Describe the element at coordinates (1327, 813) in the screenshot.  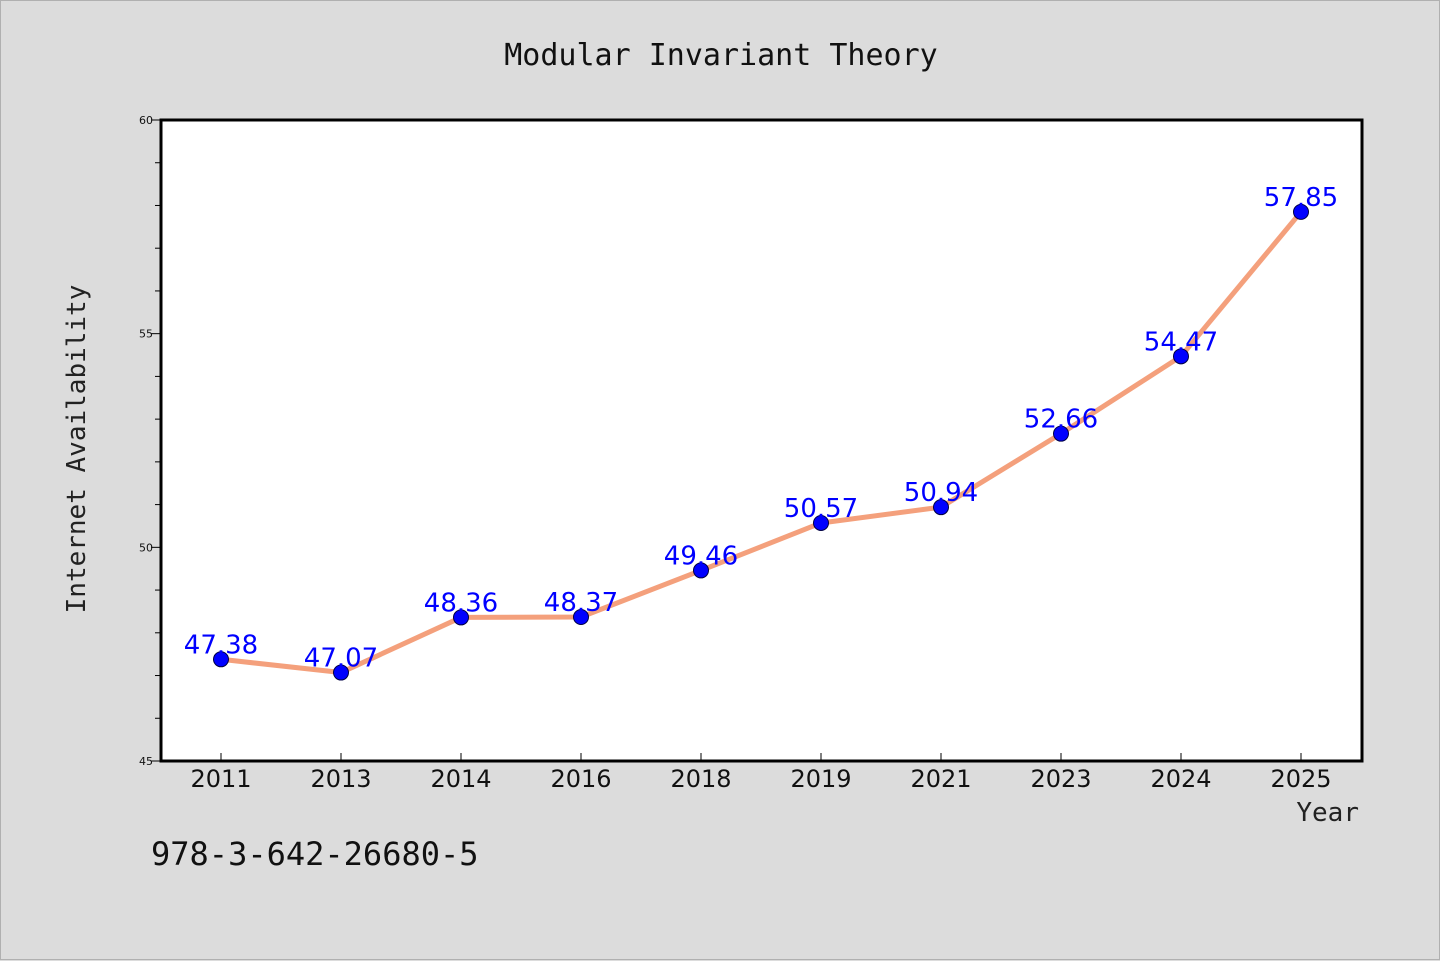
I see `x-axis-label: Year` at that location.